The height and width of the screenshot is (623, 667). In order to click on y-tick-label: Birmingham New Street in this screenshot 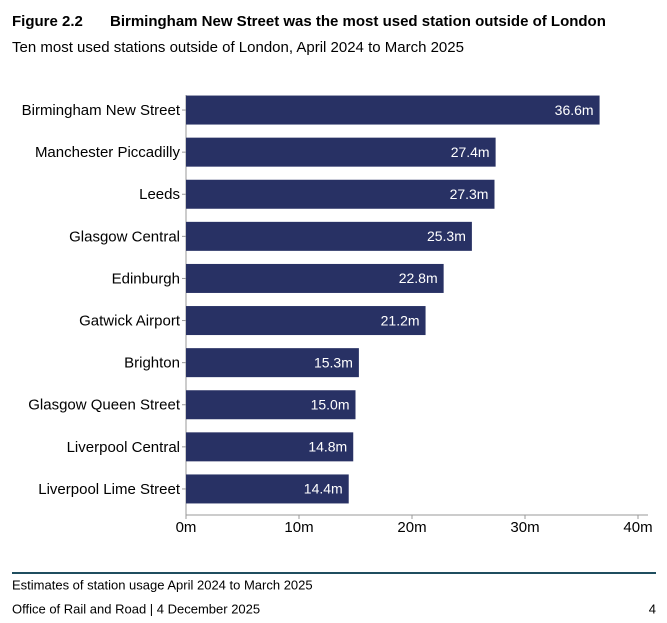, I will do `click(101, 110)`.